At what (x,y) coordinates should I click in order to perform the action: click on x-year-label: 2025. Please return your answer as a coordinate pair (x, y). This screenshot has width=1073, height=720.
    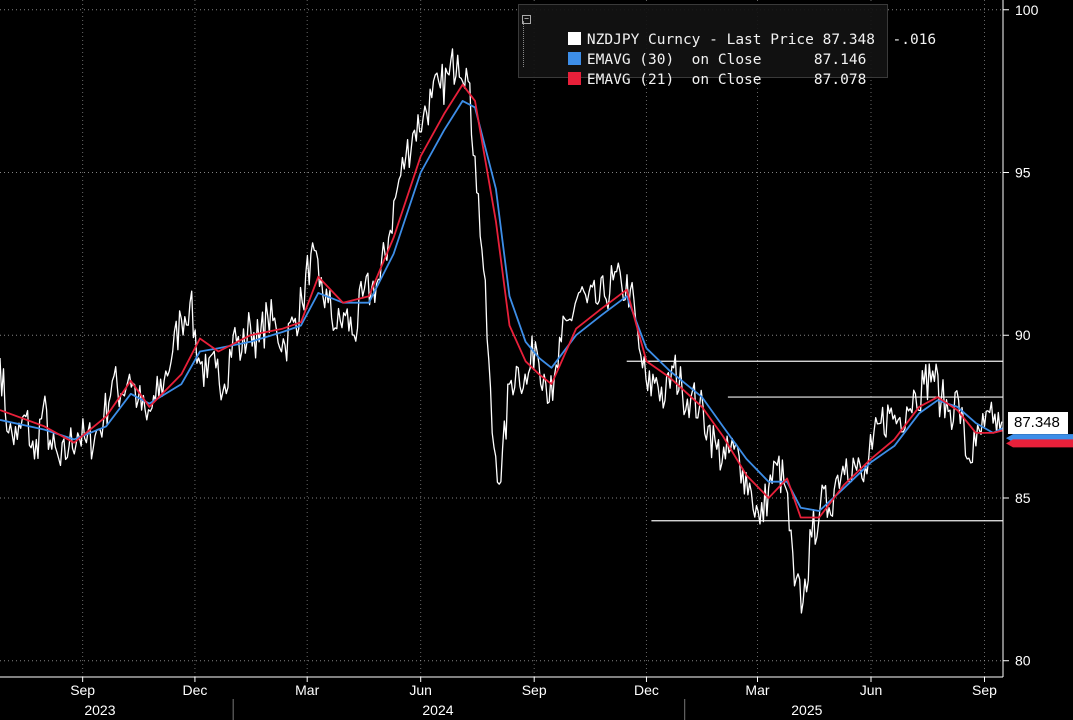
    Looking at the image, I should click on (806, 710).